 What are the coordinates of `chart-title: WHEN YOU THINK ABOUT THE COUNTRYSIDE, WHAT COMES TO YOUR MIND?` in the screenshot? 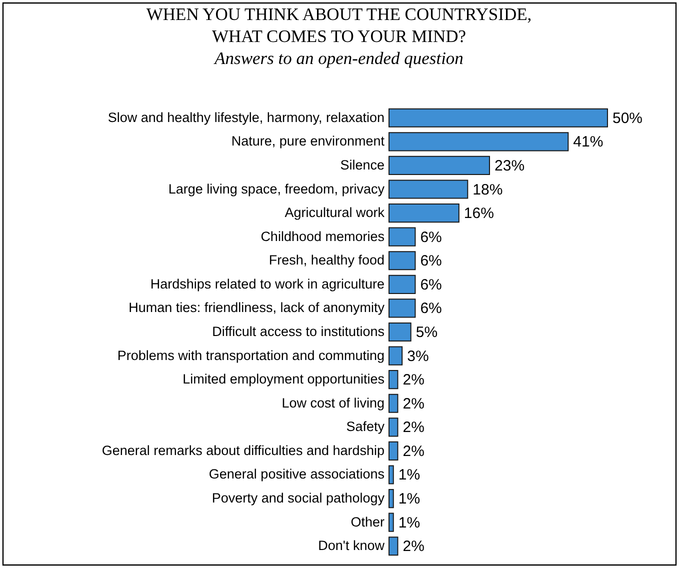 It's located at (339, 25).